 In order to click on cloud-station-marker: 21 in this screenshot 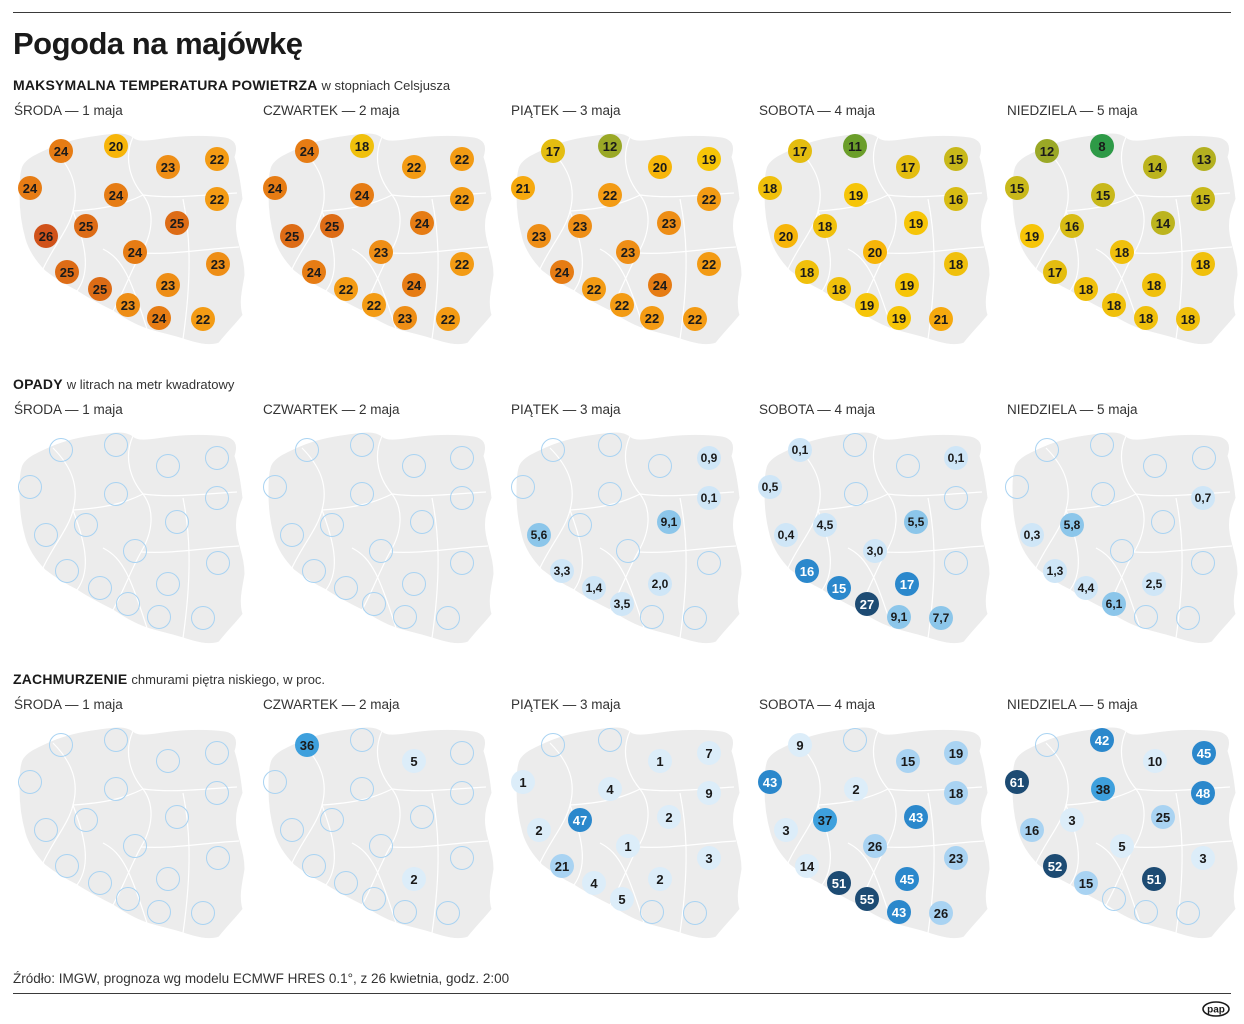, I will do `click(562, 866)`.